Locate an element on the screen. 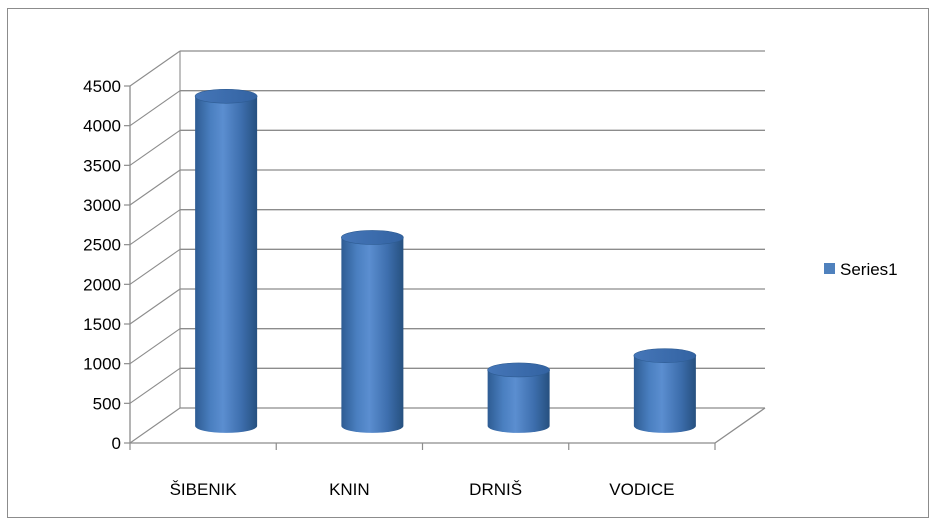 The width and height of the screenshot is (938, 527). y-tick-label: 2000 is located at coordinates (102, 284).